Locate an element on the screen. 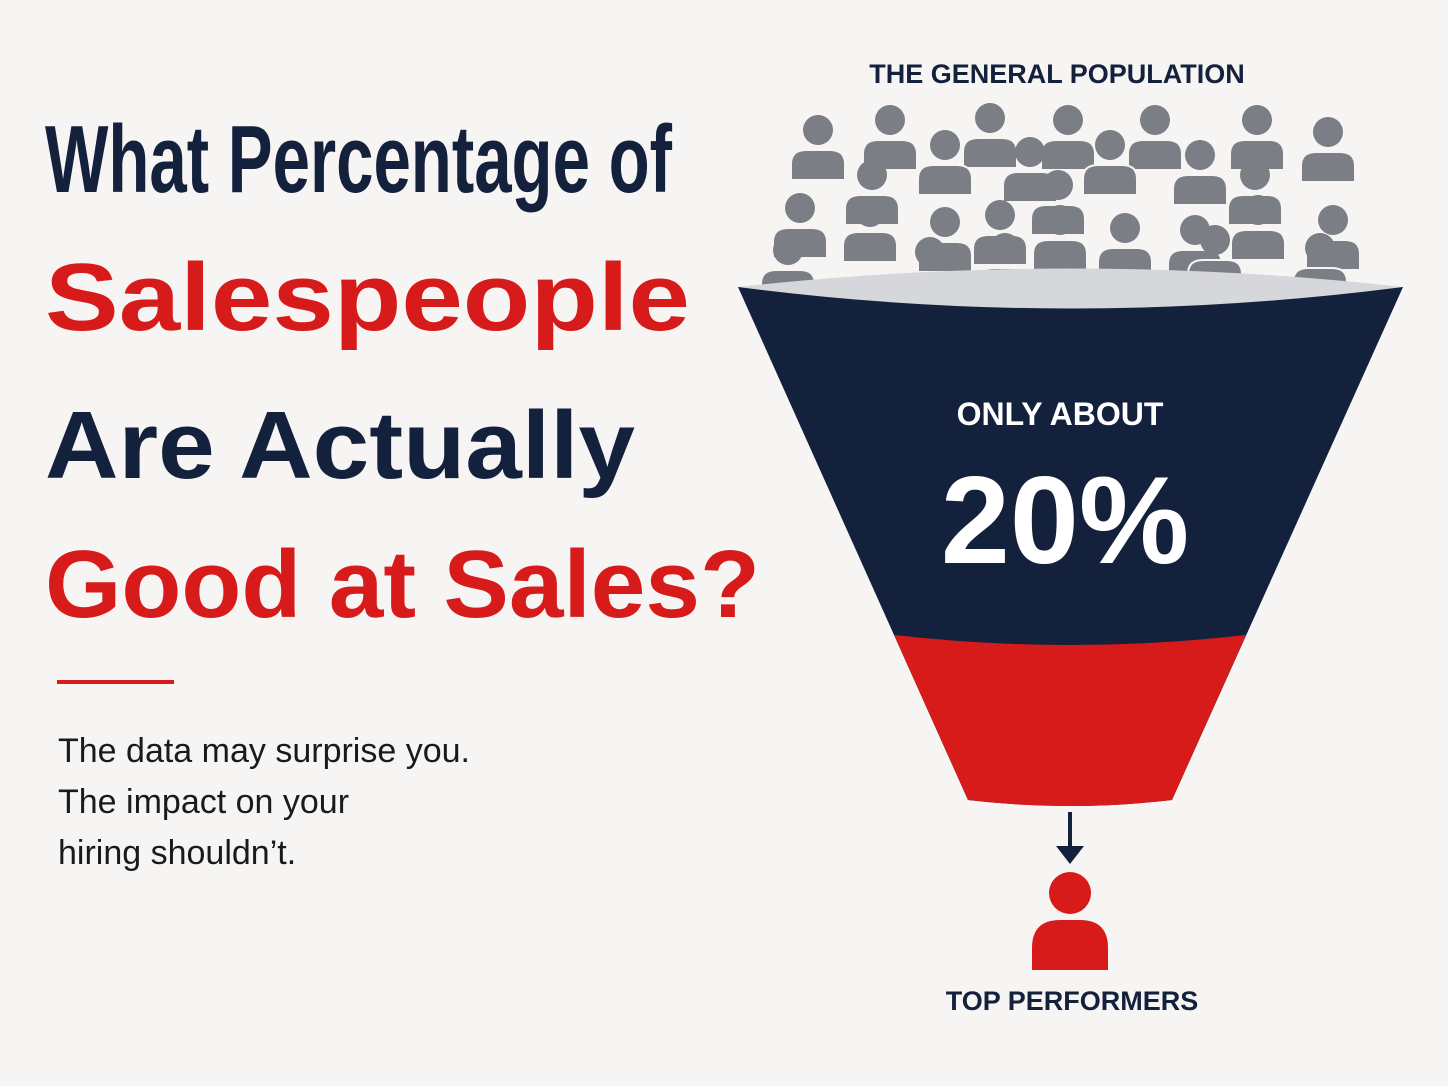 This screenshot has height=1086, width=1448. subtitle-line: The data may surprise you. is located at coordinates (264, 751).